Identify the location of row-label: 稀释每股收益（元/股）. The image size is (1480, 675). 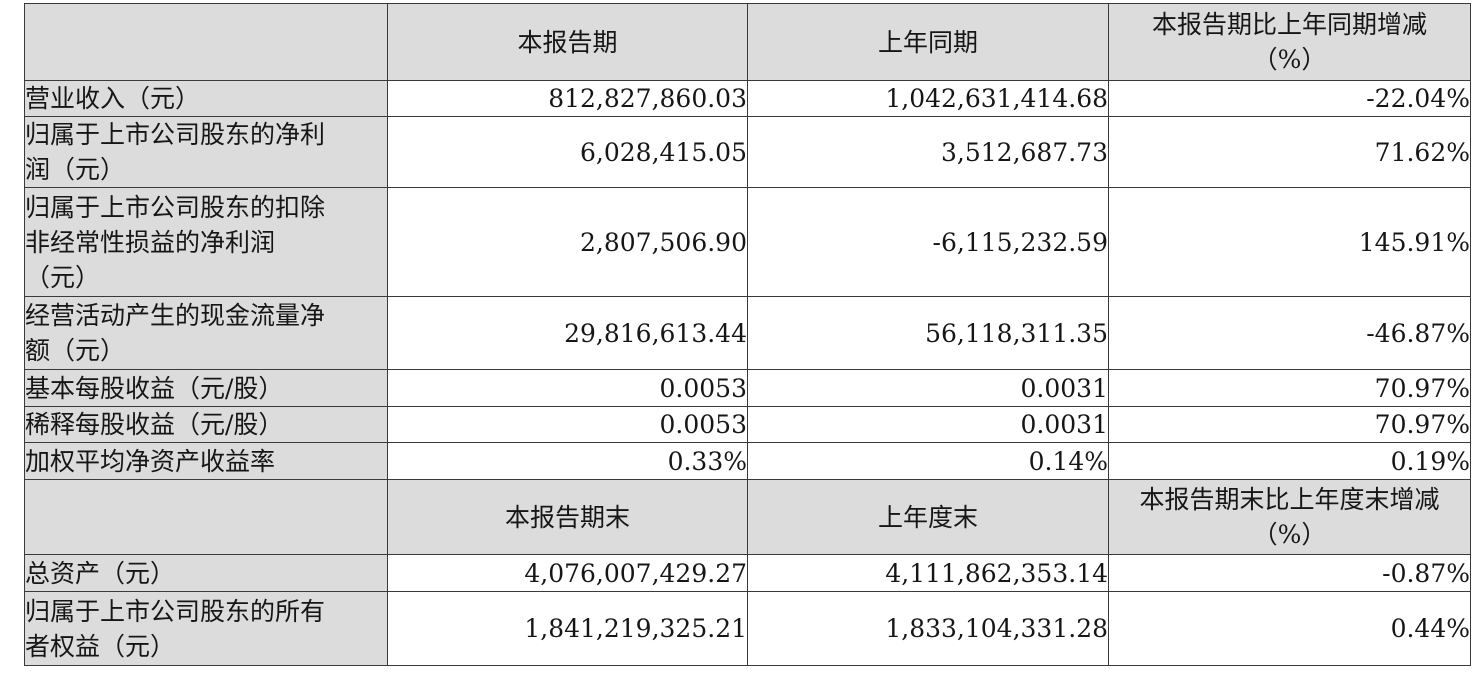
(206, 424).